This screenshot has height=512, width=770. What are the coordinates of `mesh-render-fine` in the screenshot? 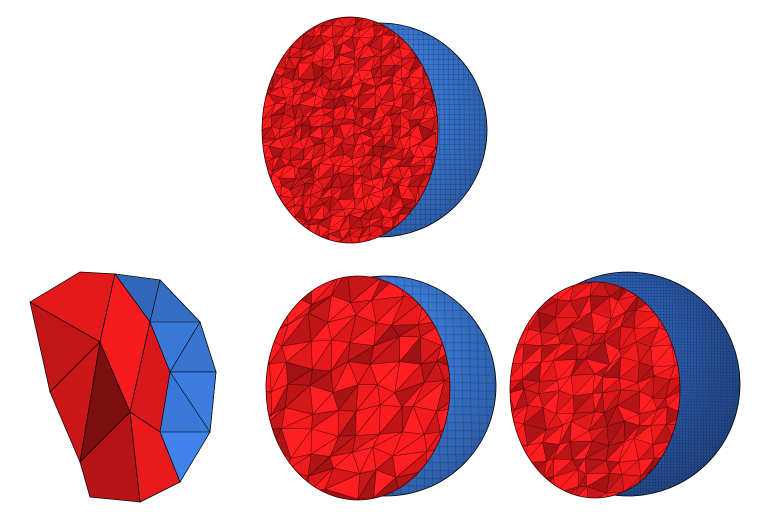 It's located at (625, 385).